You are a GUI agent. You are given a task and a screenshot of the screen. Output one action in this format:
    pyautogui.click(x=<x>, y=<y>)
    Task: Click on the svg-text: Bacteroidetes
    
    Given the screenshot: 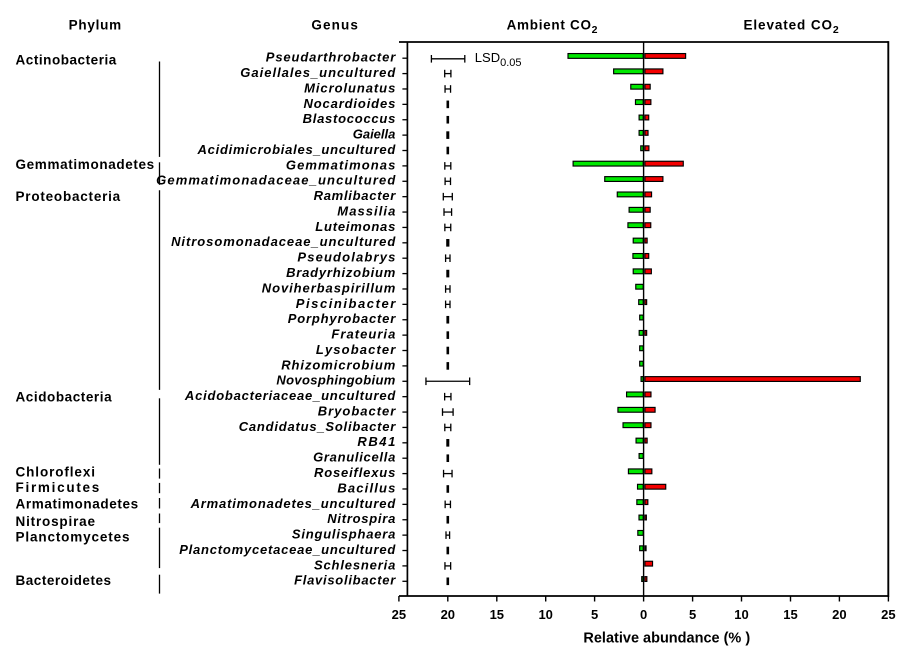 What is the action you would take?
    pyautogui.click(x=64, y=580)
    